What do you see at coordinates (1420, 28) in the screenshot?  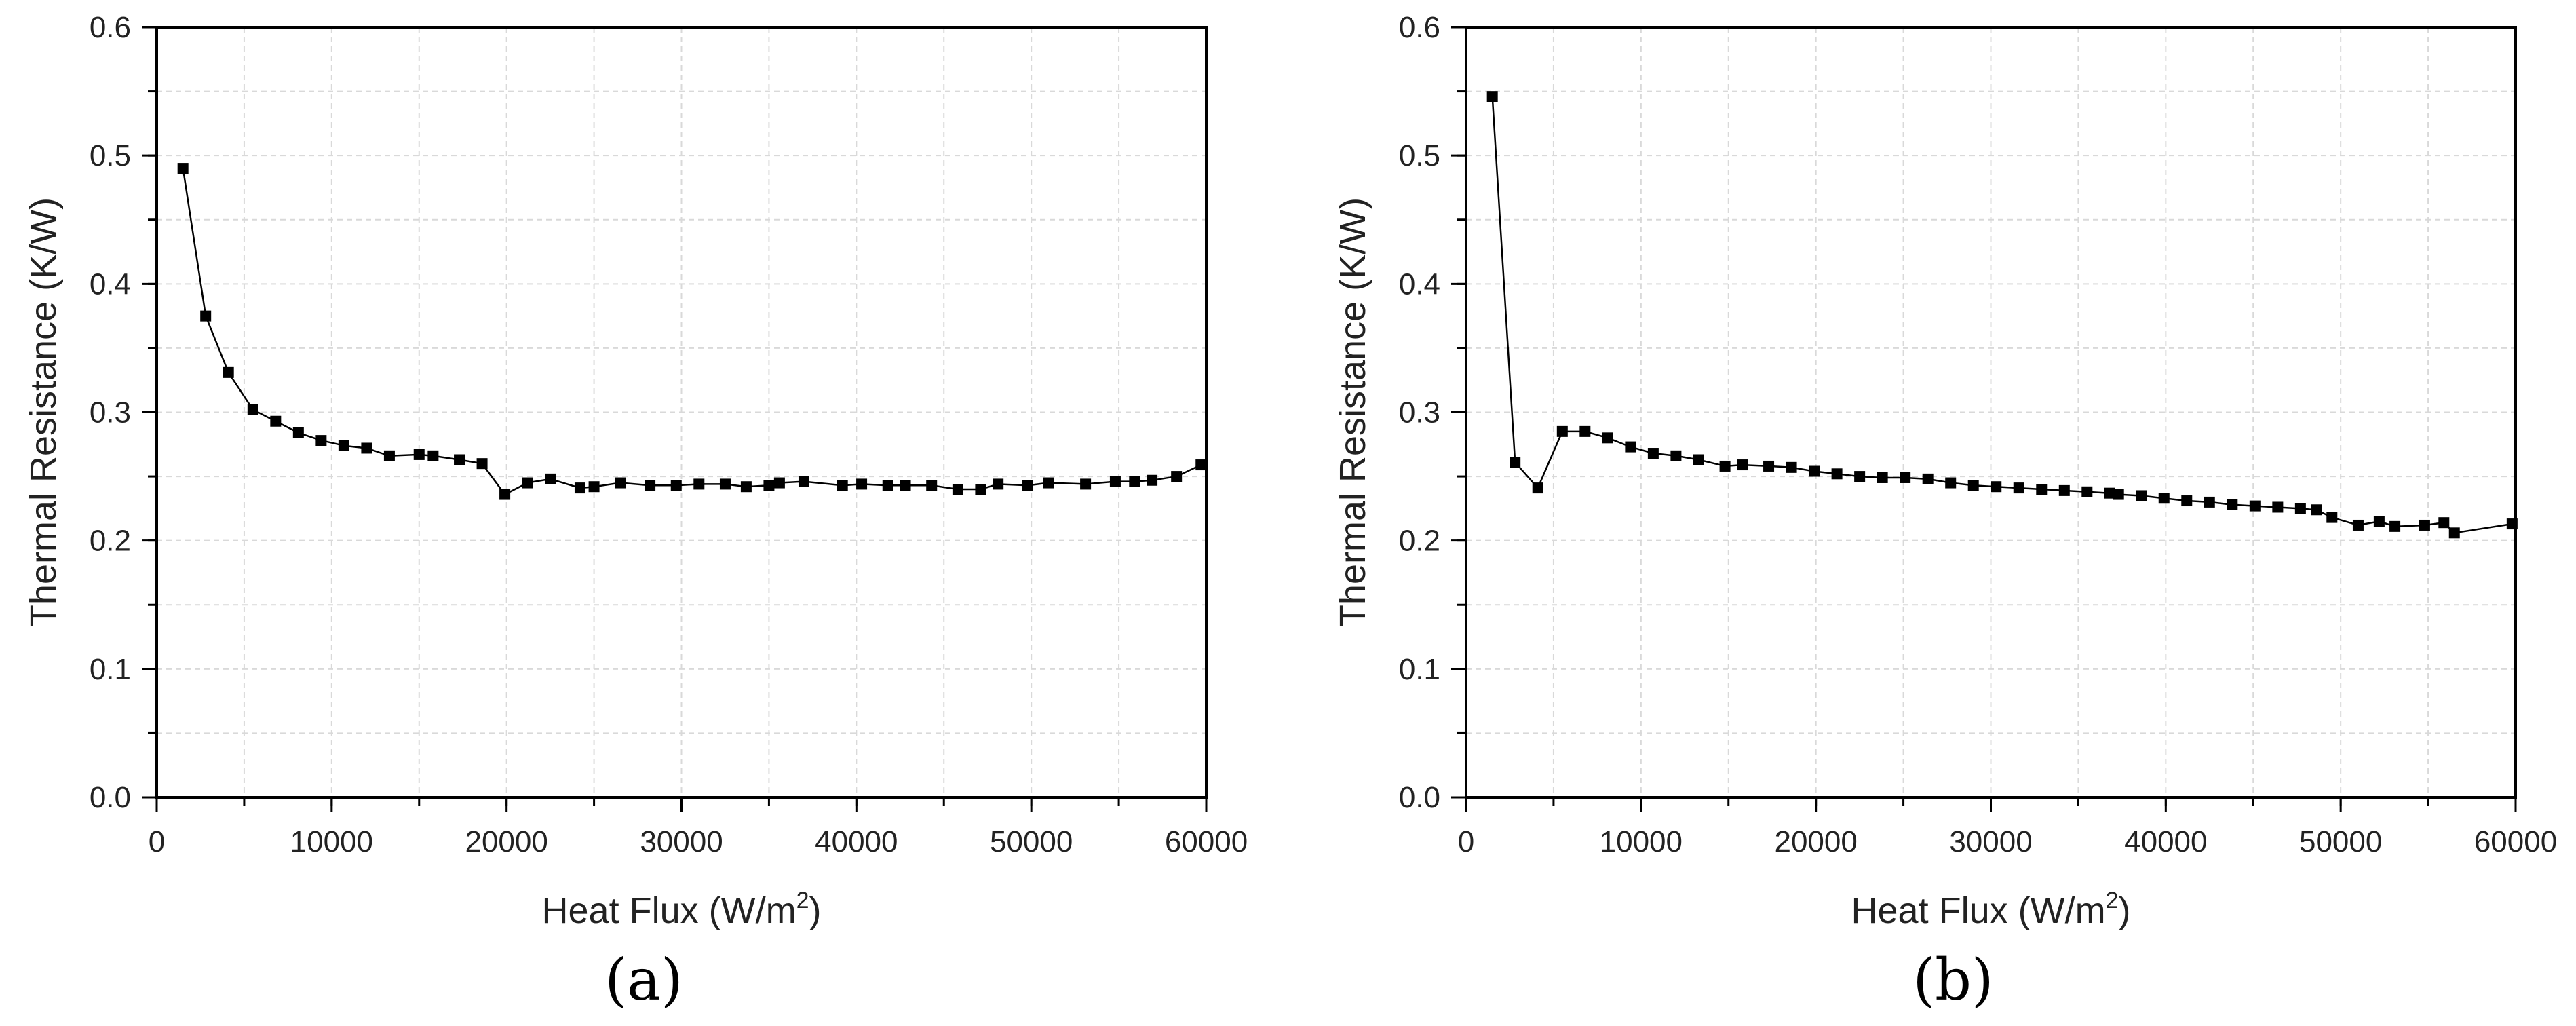 I see `y-tick-label: 0.6` at bounding box center [1420, 28].